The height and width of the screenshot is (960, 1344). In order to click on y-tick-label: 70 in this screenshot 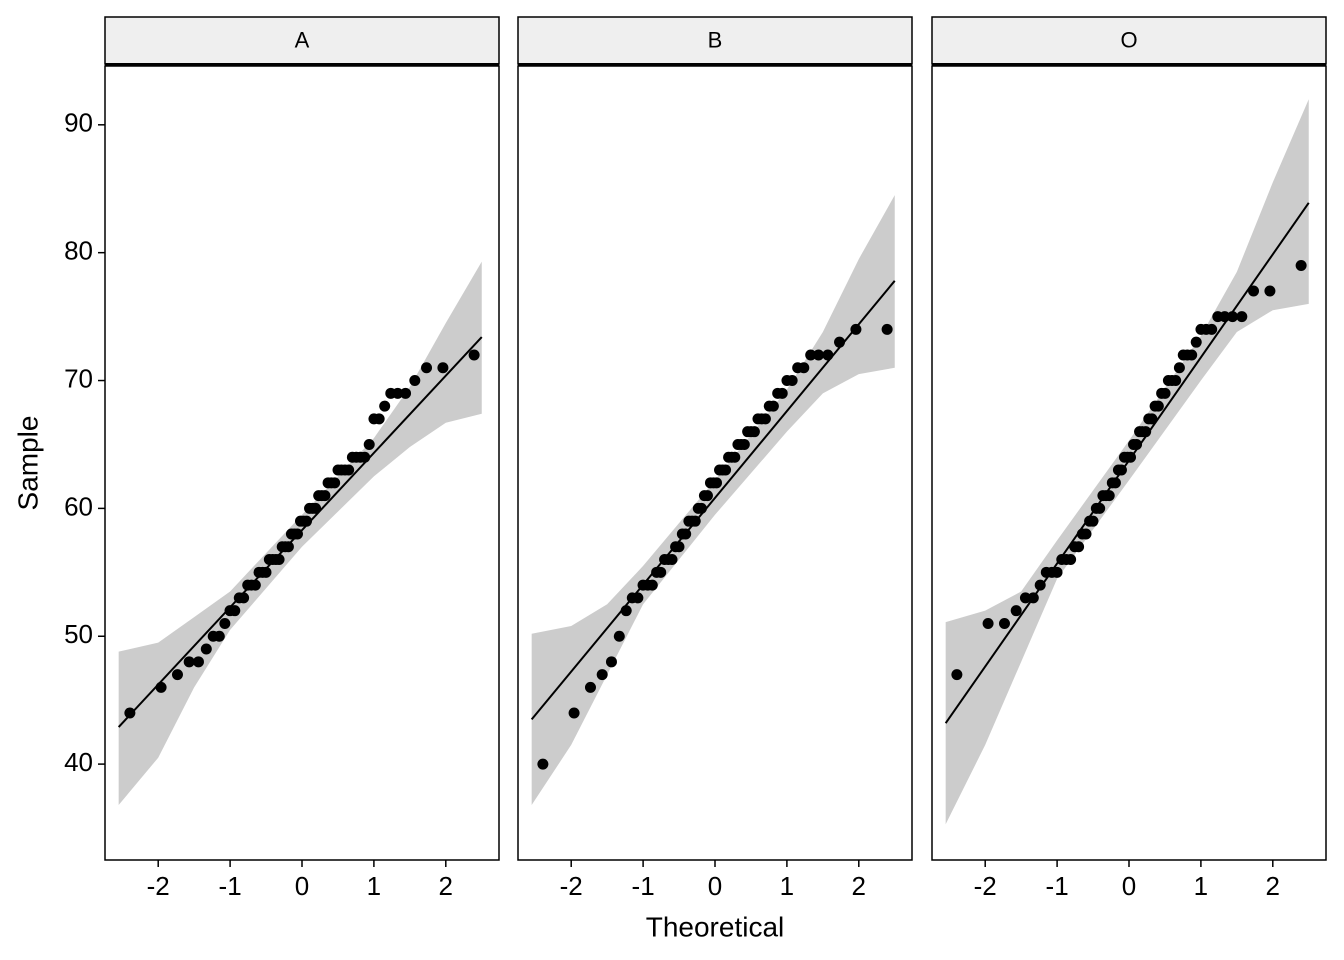, I will do `click(78, 378)`.